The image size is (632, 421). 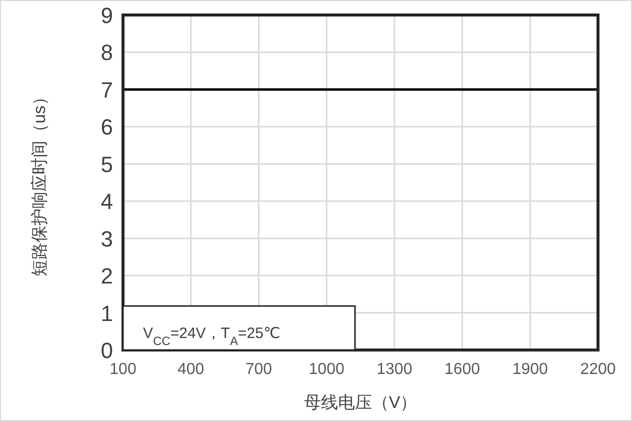 What do you see at coordinates (106, 127) in the screenshot?
I see `y-tick-label: 6` at bounding box center [106, 127].